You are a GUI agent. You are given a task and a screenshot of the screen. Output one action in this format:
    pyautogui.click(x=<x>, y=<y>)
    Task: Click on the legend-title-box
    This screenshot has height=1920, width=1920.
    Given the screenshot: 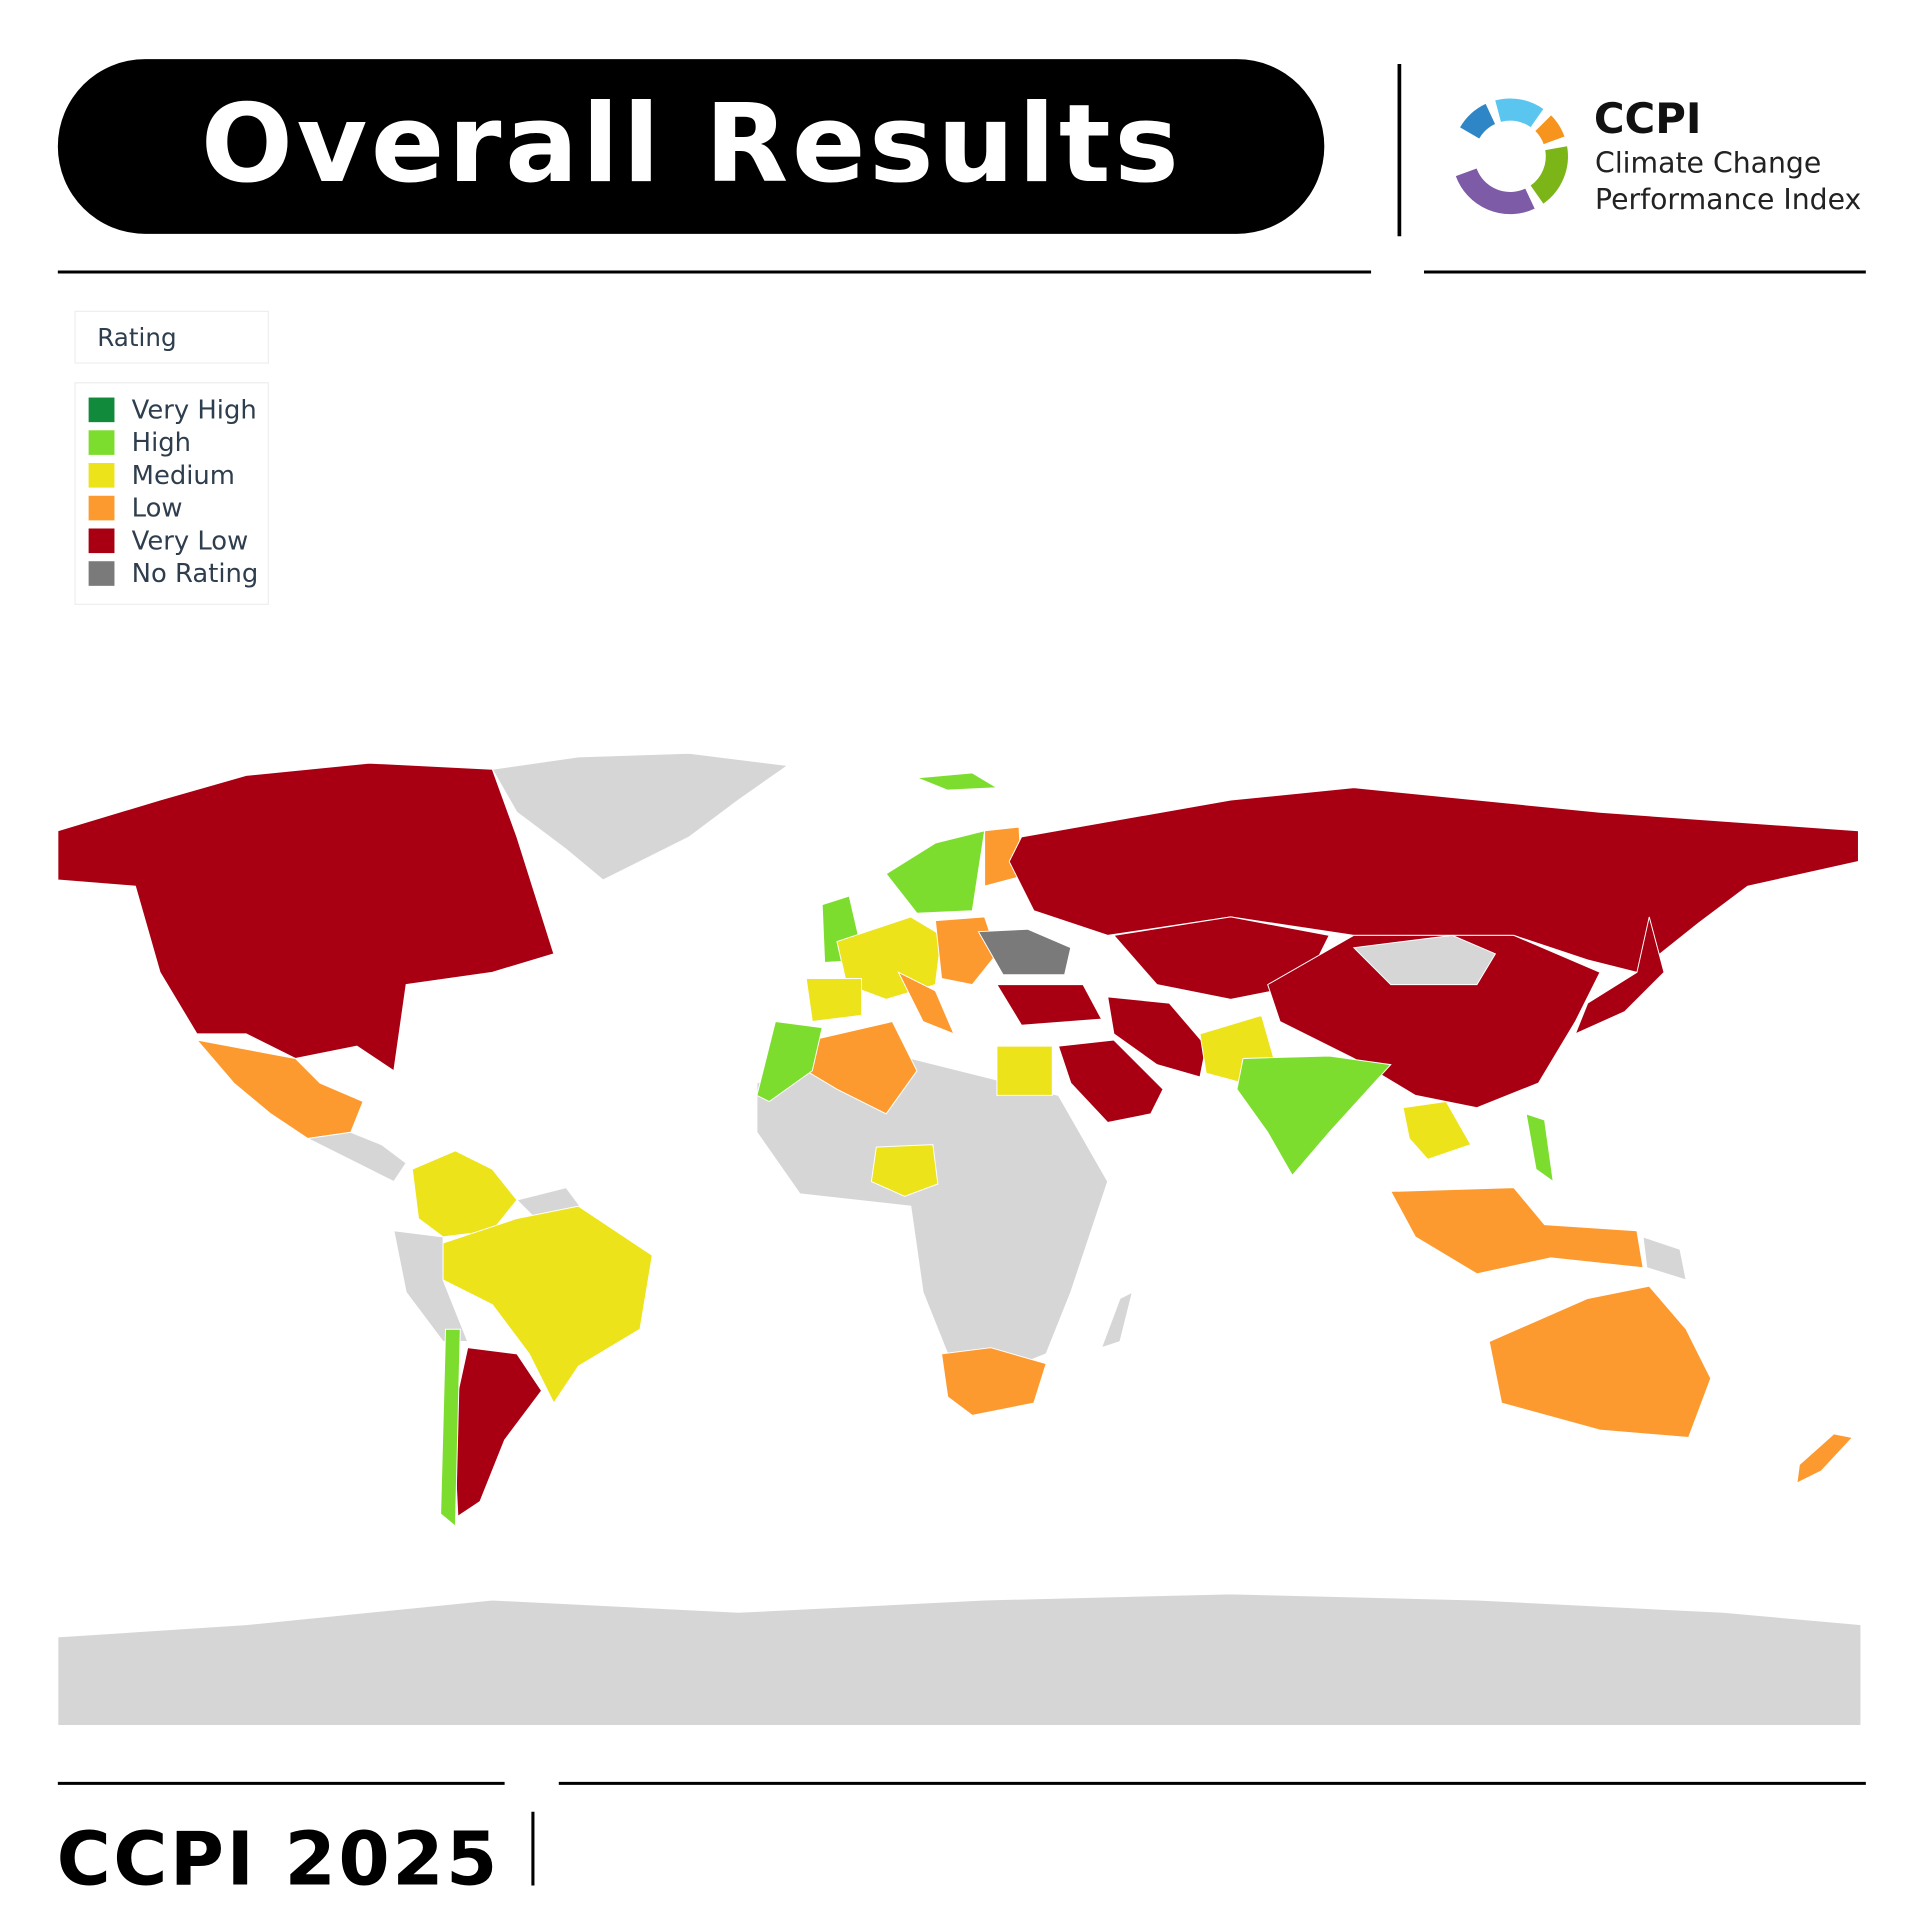 What is the action you would take?
    pyautogui.click(x=171, y=337)
    